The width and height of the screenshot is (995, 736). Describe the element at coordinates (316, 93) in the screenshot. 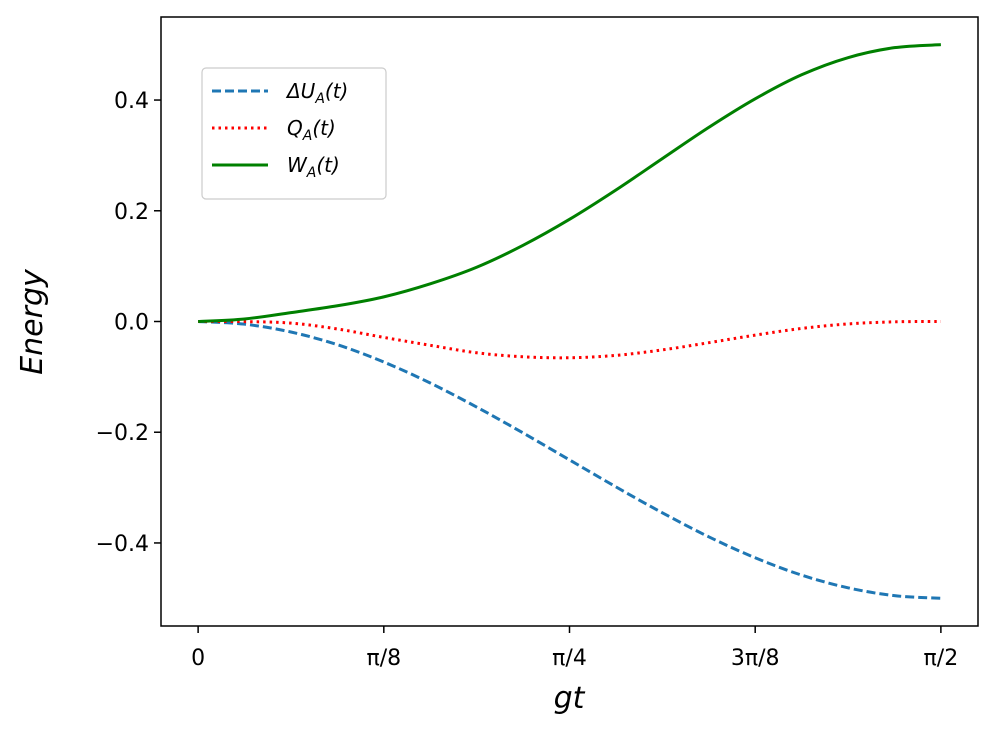

I see `legend-label: ΔUA(t)` at that location.